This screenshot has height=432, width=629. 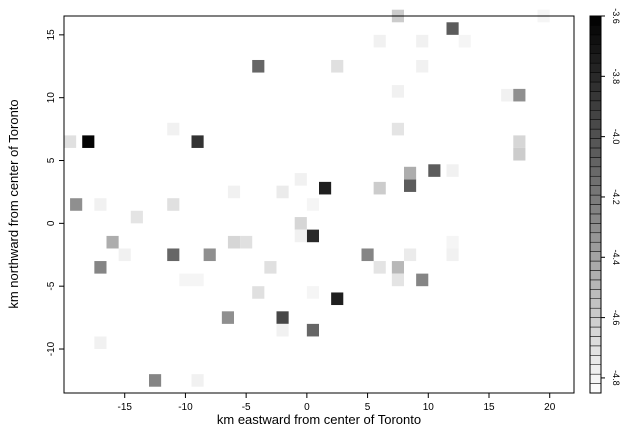 I want to click on y-tick-label: 5, so click(x=51, y=160).